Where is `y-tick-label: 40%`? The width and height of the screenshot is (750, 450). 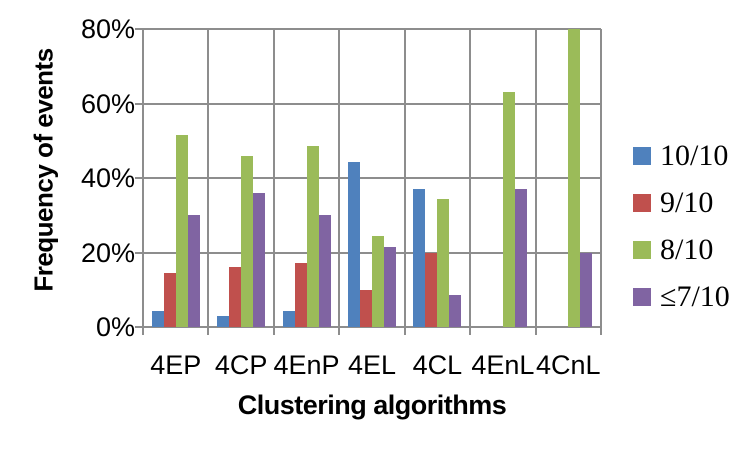 y-tick-label: 40% is located at coordinates (107, 178).